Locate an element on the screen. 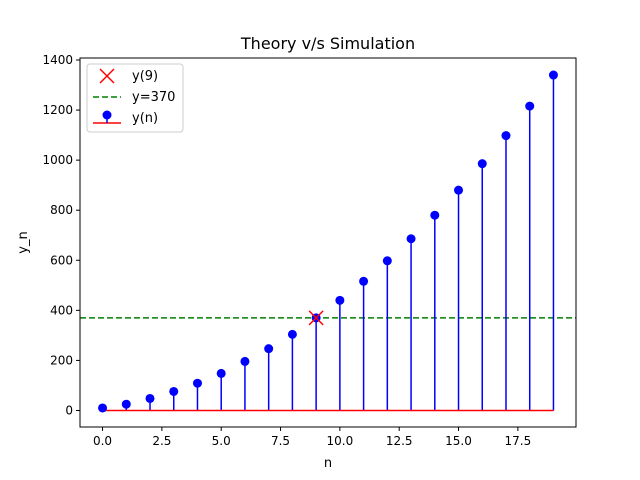 The image size is (640, 480). x-marker-stroke is located at coordinates (316, 318).